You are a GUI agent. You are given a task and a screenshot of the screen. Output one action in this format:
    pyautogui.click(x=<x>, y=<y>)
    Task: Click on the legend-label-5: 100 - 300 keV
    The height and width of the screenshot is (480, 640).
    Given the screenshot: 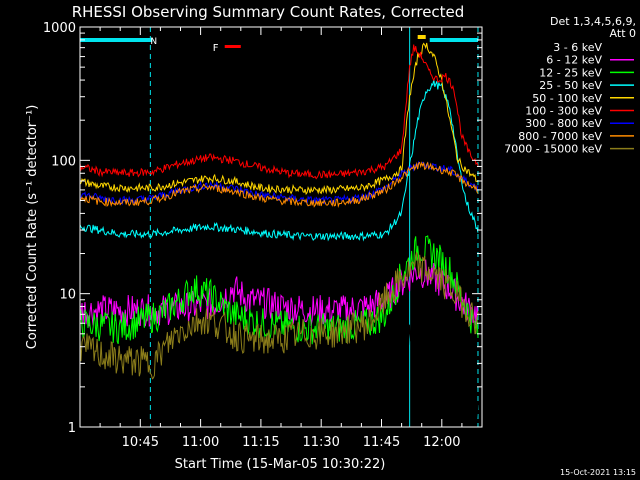 What is the action you would take?
    pyautogui.click(x=563, y=111)
    